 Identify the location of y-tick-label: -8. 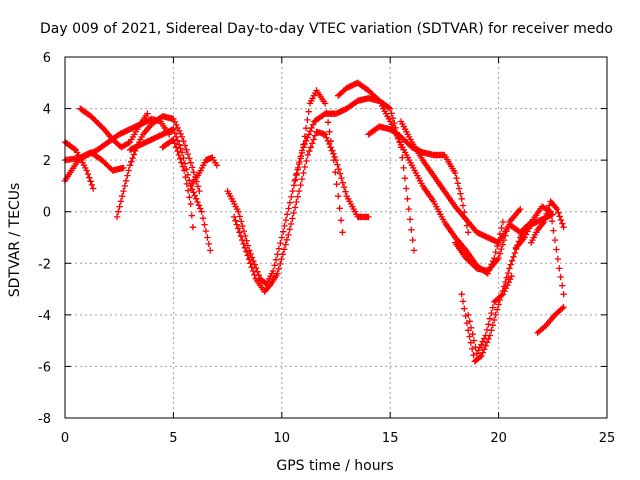
(44, 419).